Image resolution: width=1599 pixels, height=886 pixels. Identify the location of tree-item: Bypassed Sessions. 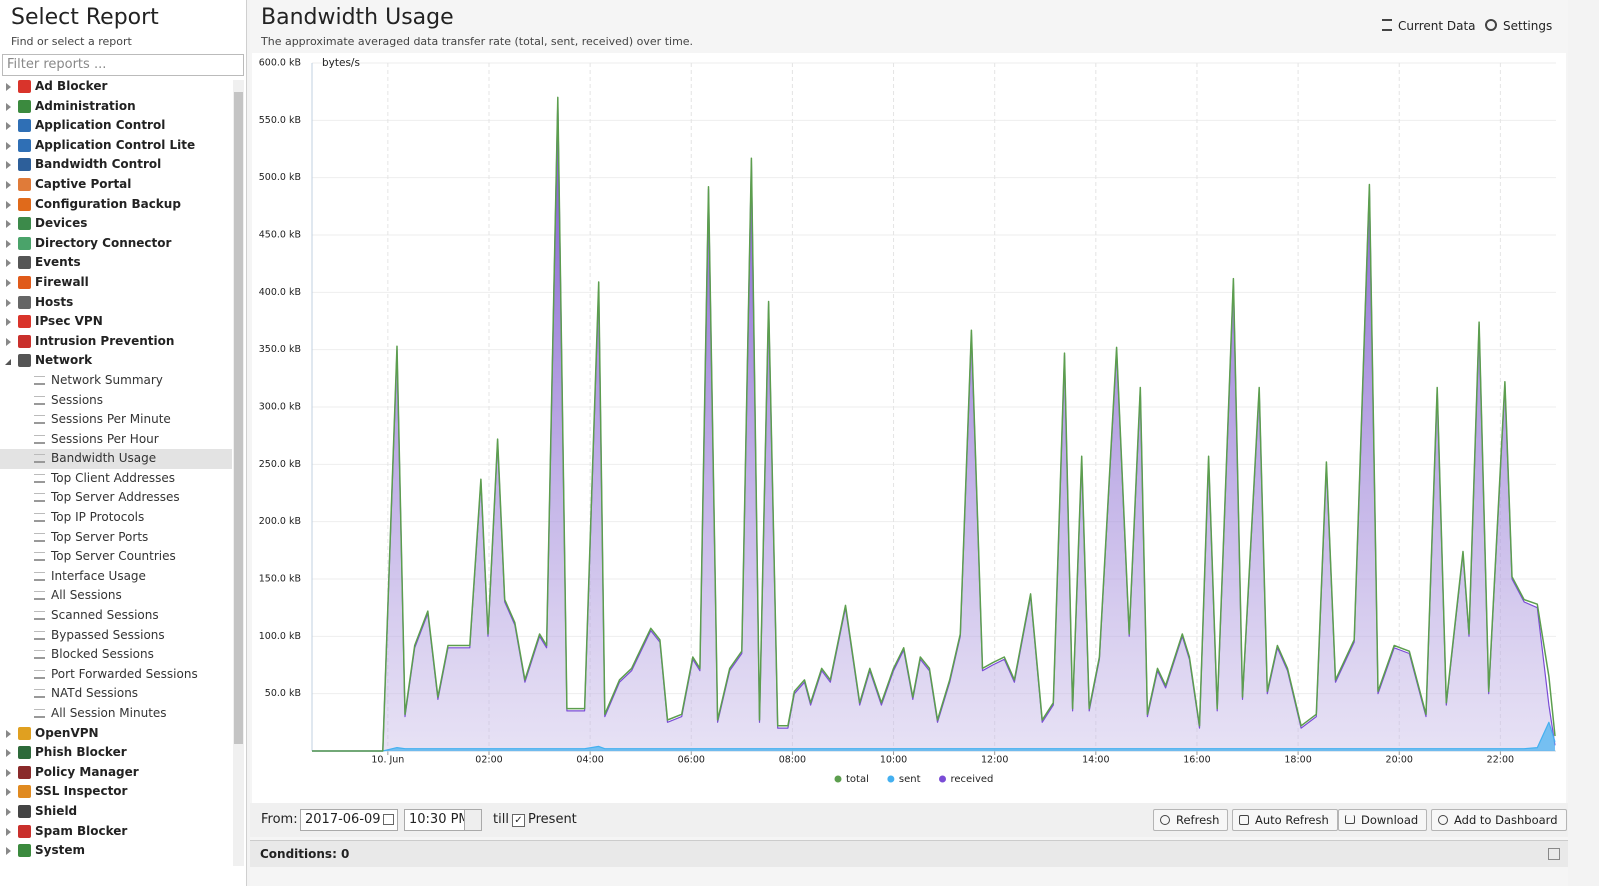
(116, 636).